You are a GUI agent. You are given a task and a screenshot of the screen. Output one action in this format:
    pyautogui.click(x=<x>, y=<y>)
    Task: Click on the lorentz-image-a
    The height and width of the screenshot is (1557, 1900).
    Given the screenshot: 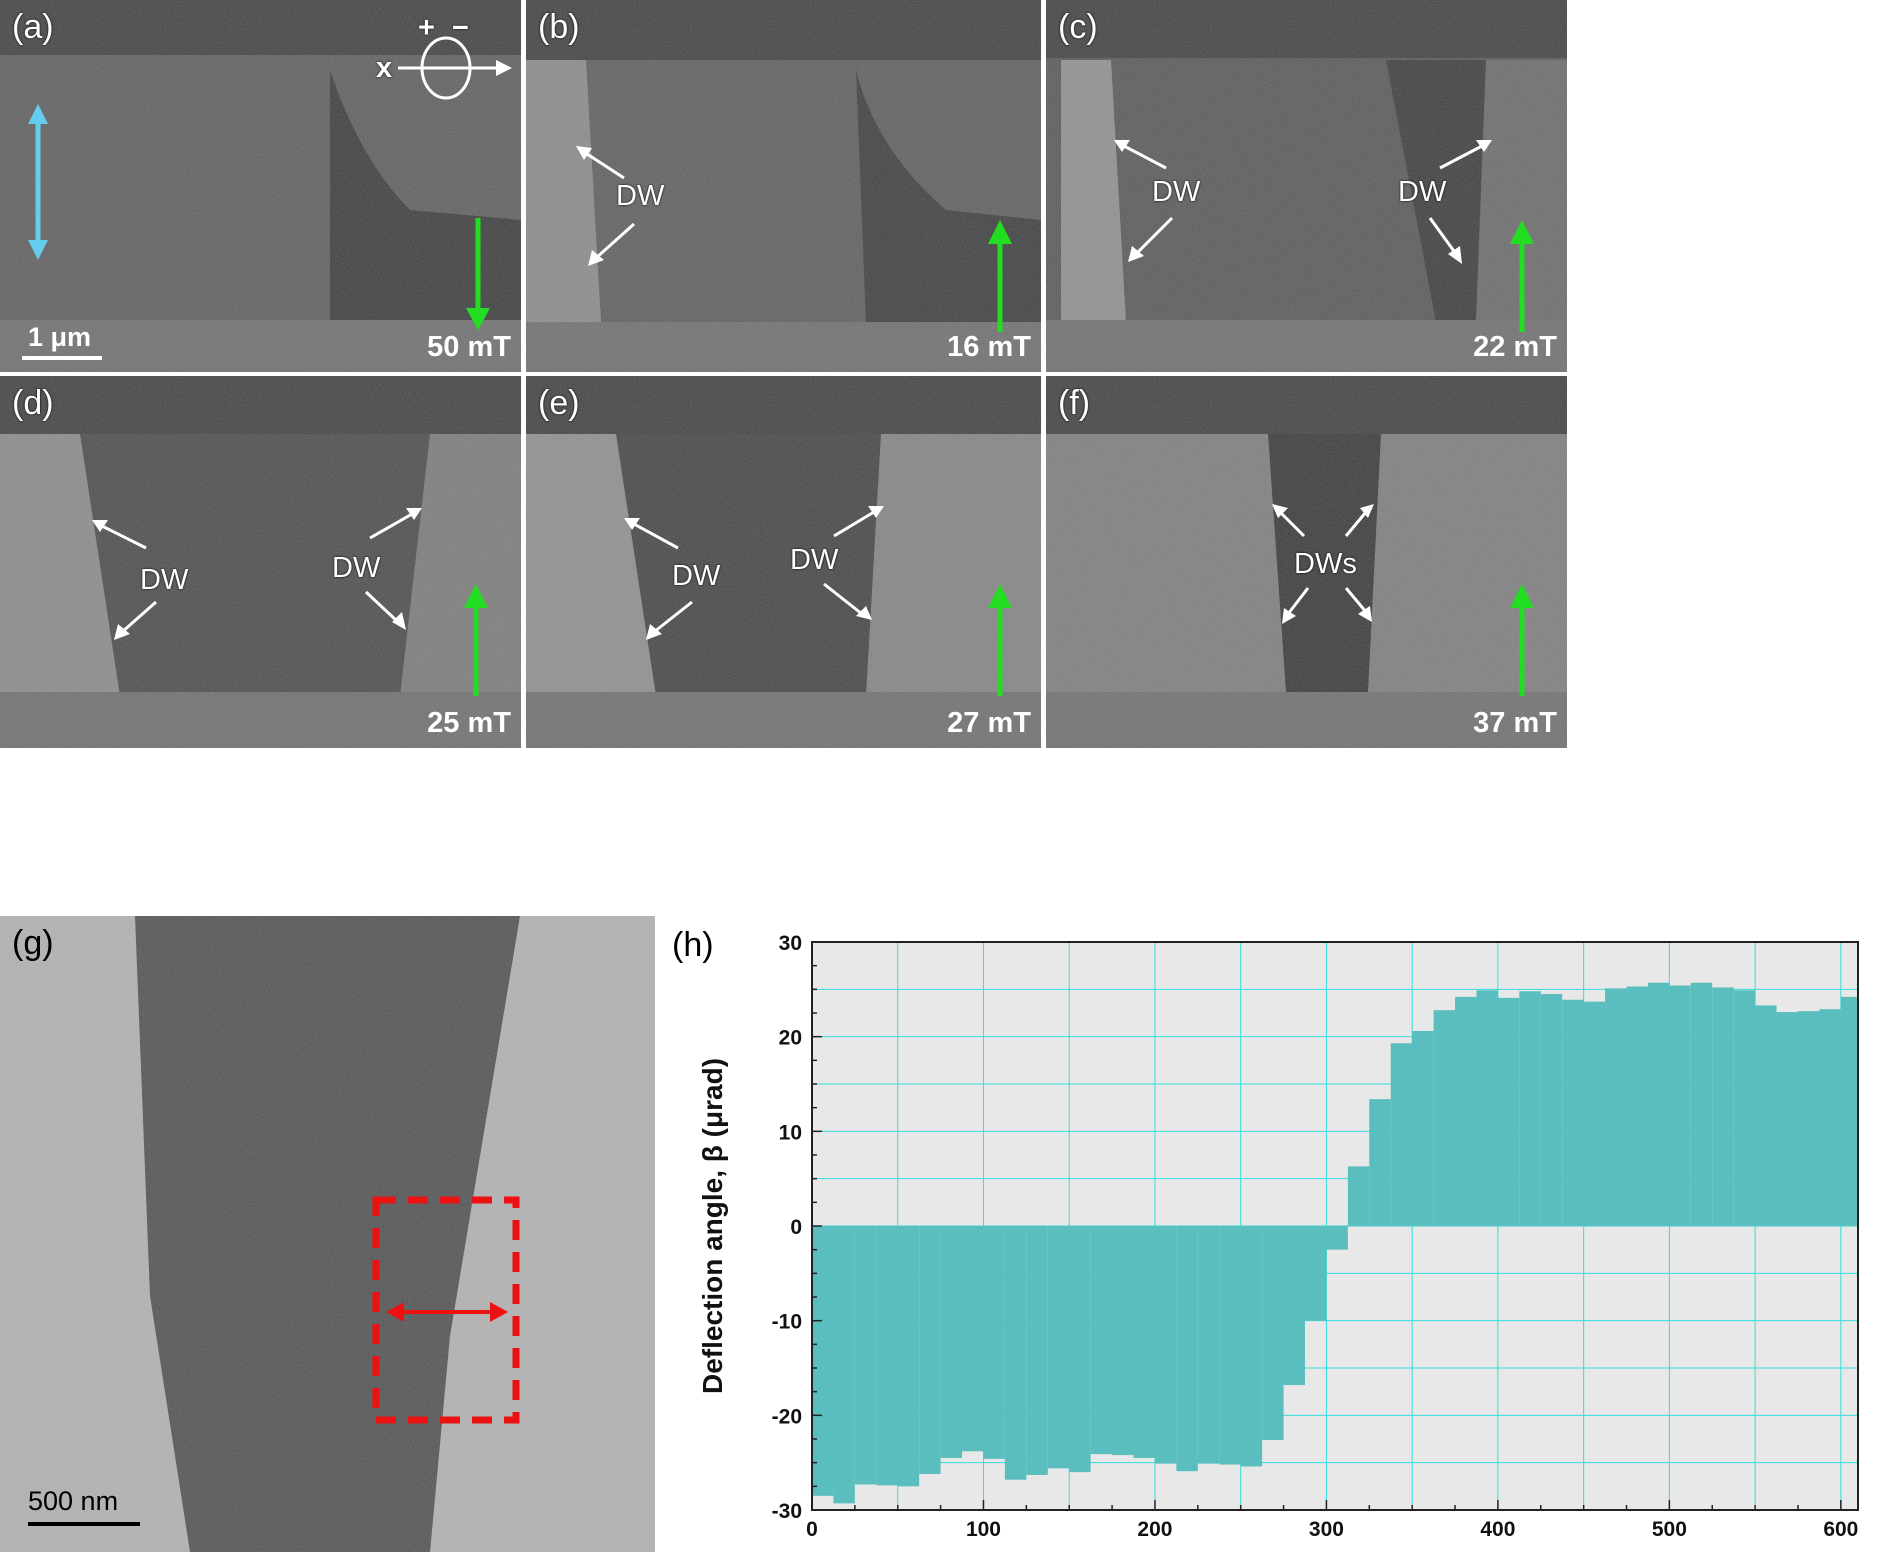 What is the action you would take?
    pyautogui.click(x=260, y=186)
    